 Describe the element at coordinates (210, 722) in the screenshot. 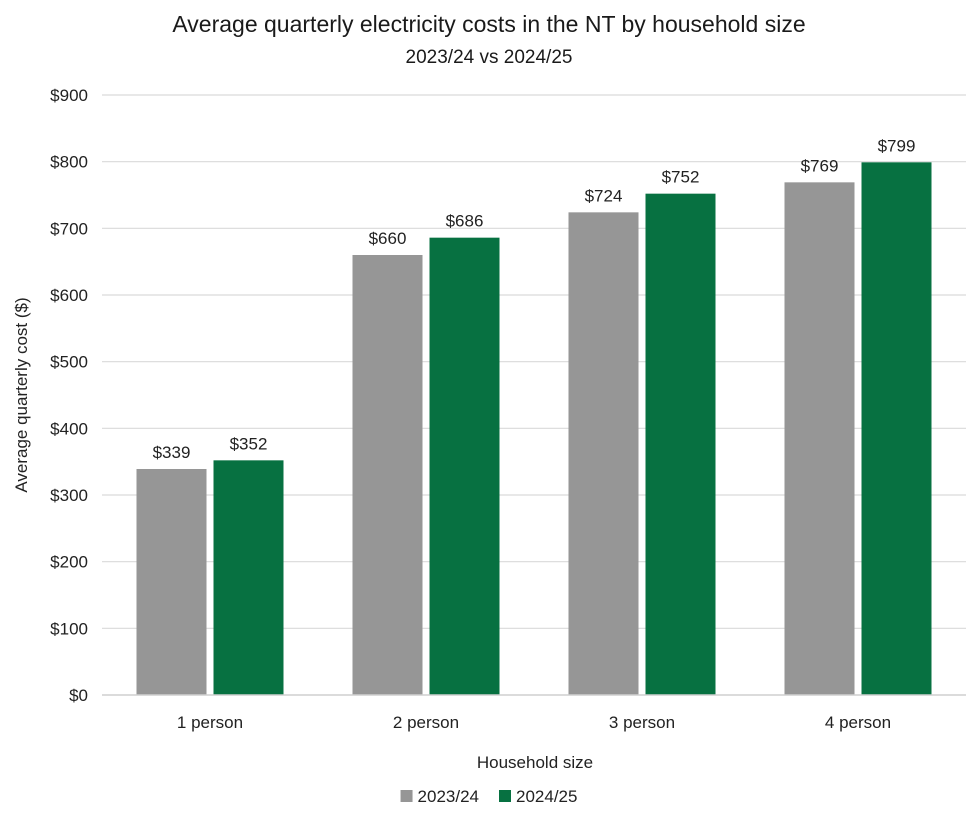

I see `x-tick-label: 1 person` at that location.